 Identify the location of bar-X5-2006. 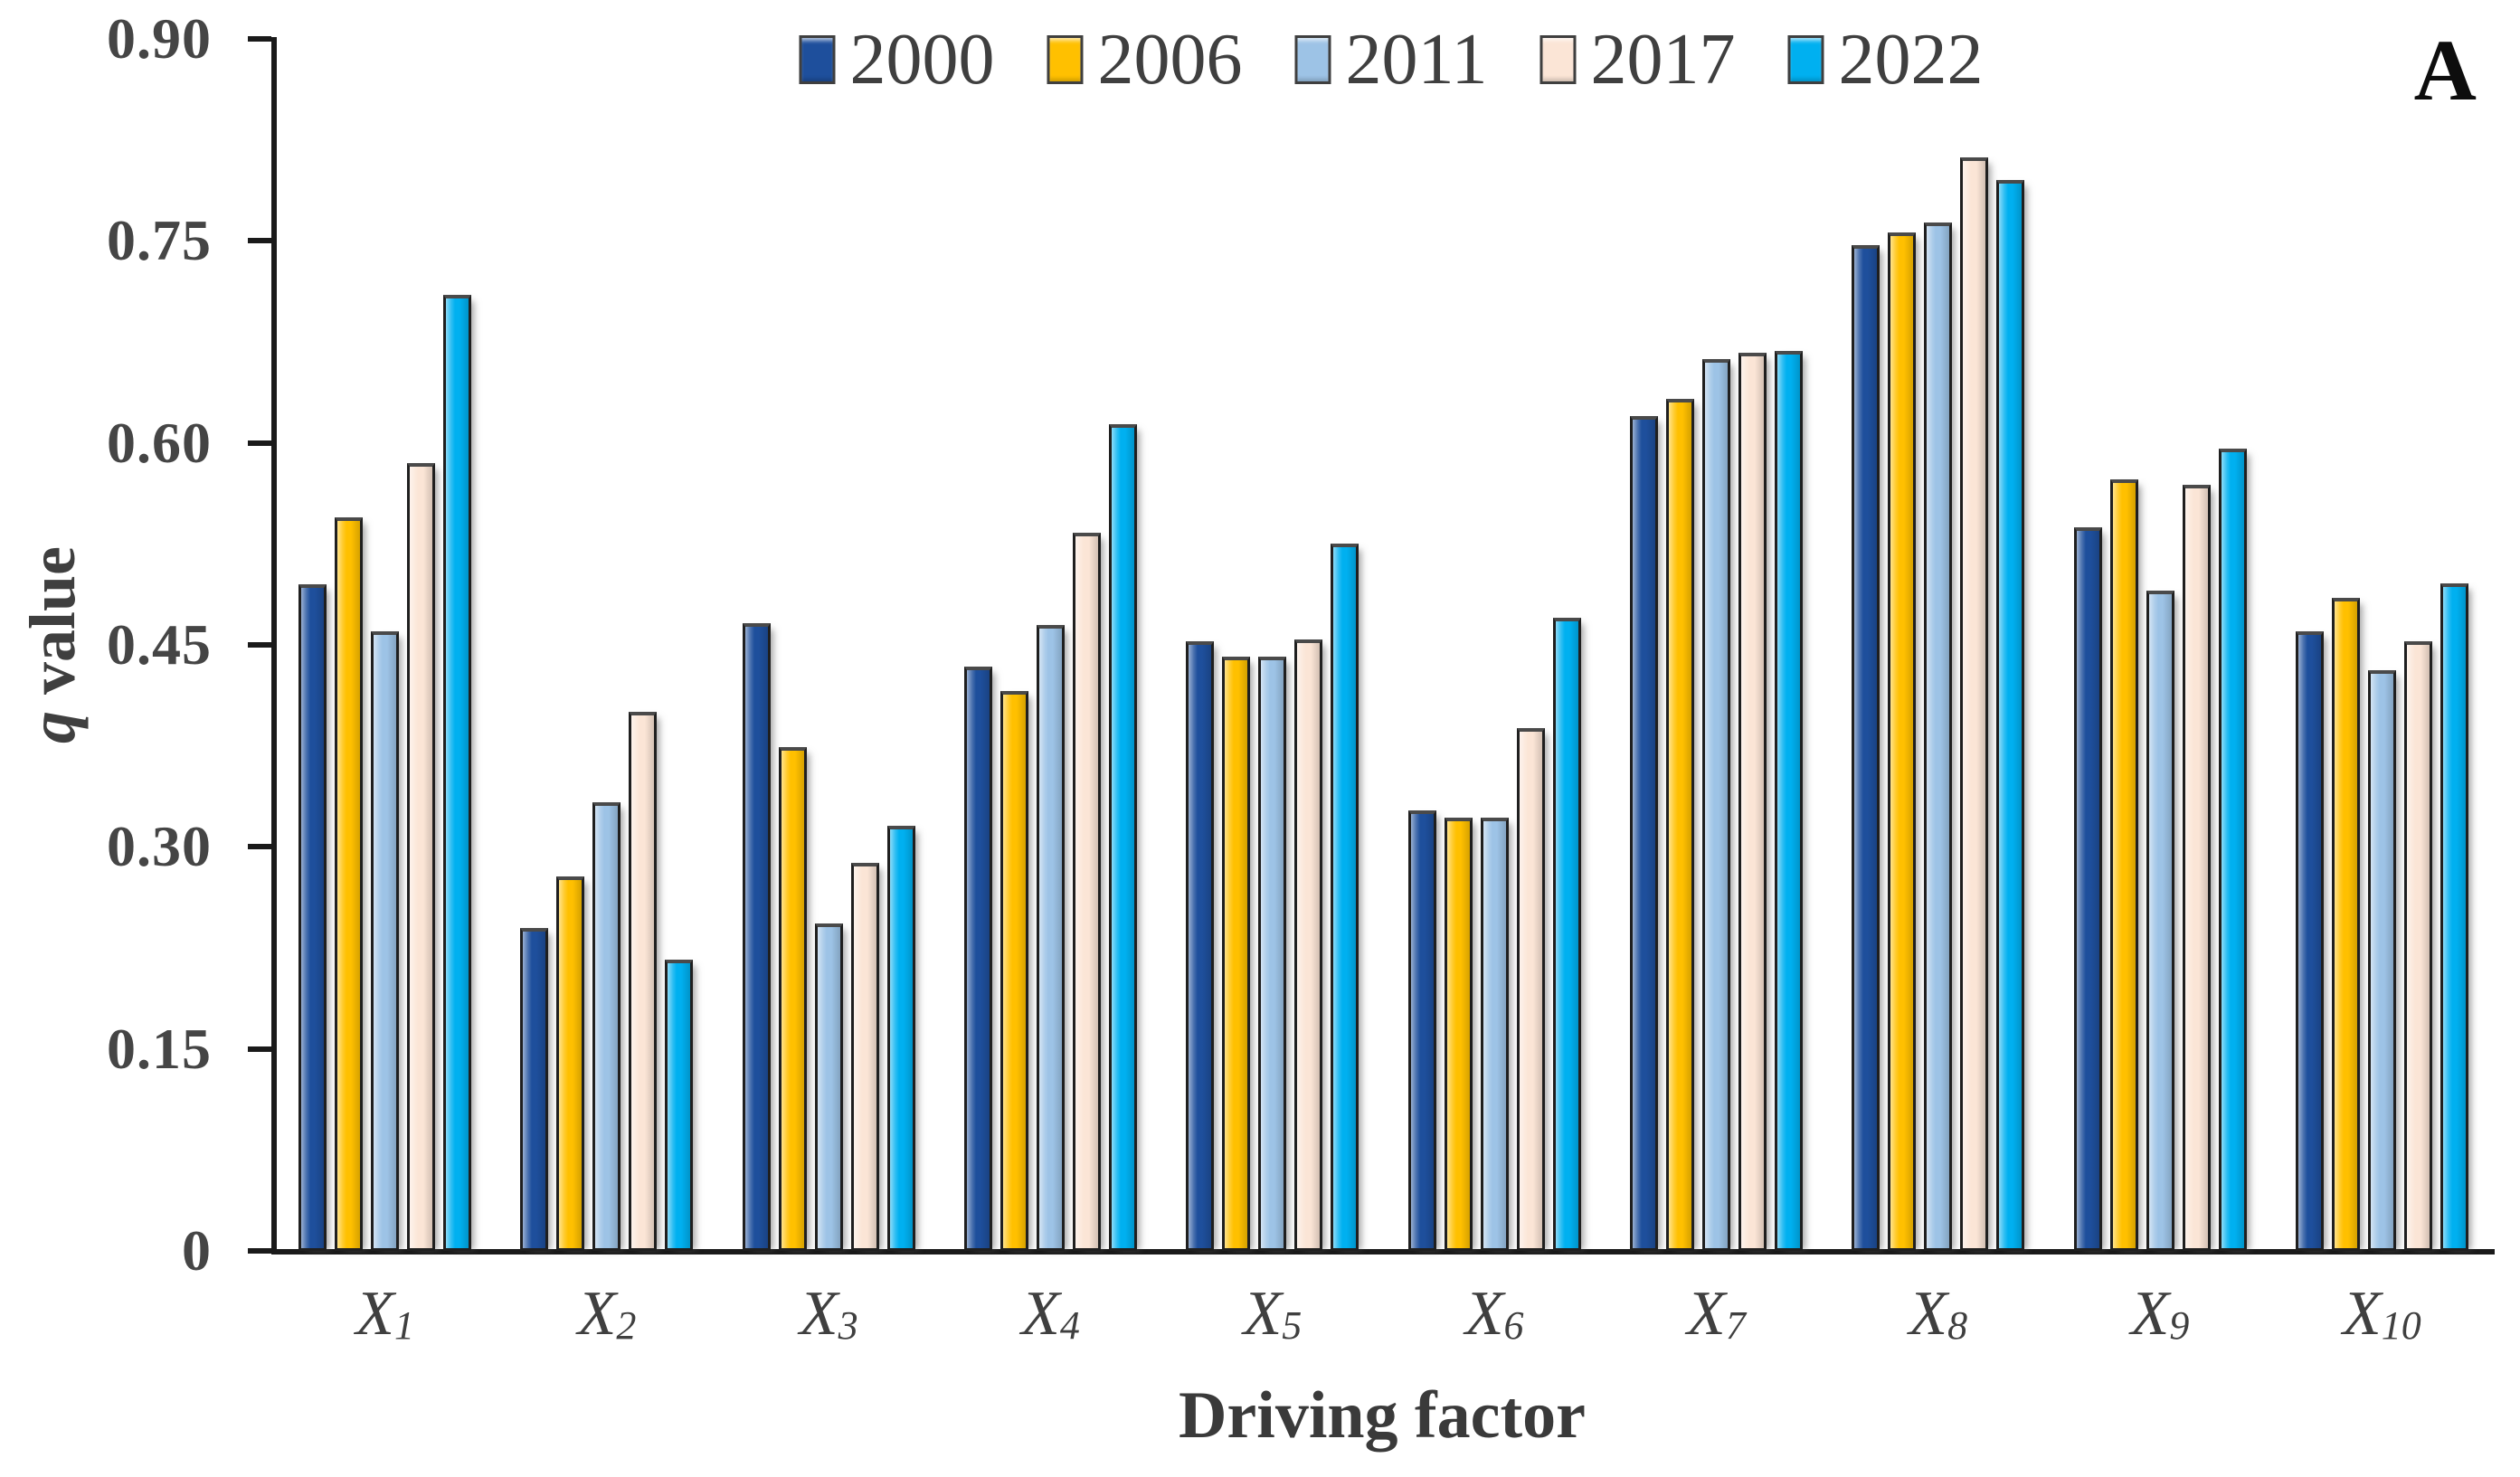
(1237, 954).